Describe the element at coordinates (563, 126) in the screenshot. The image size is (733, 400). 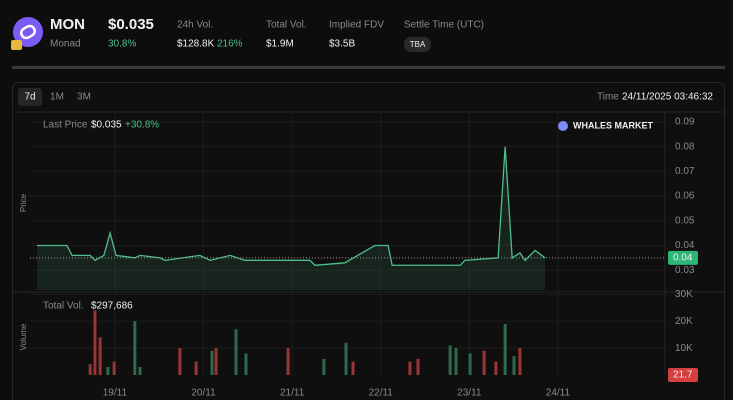
I see `brand-logo` at that location.